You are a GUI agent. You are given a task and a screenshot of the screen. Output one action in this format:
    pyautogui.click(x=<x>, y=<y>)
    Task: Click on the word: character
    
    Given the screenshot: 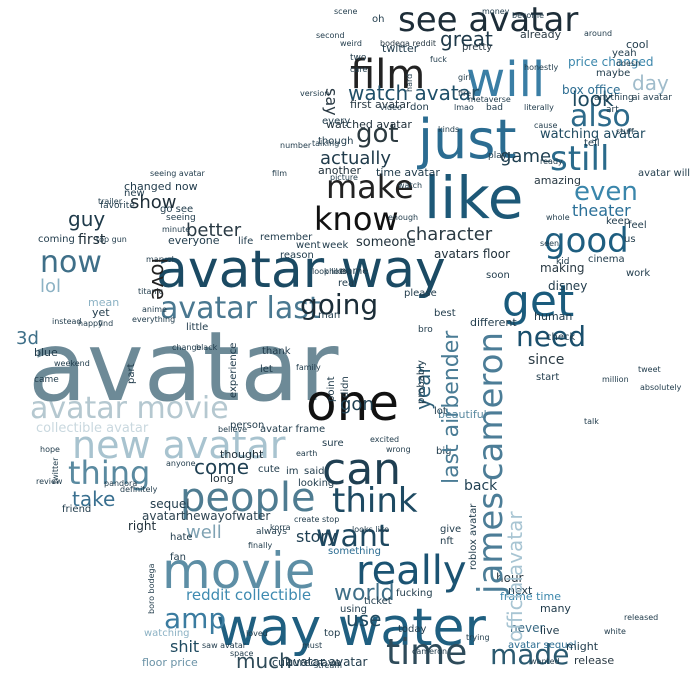 What is the action you would take?
    pyautogui.click(x=449, y=234)
    